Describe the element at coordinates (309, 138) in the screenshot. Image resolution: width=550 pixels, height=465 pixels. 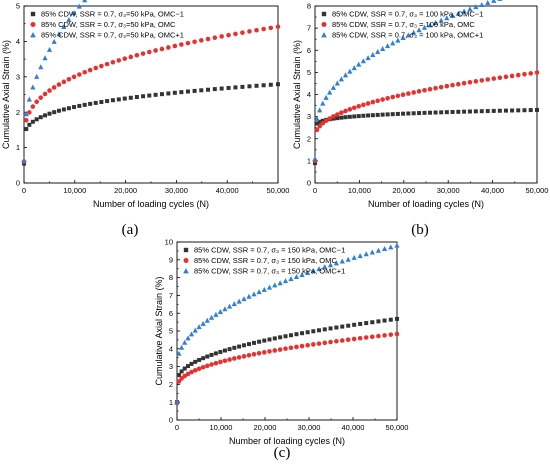
I see `y-tick-label: 2` at that location.